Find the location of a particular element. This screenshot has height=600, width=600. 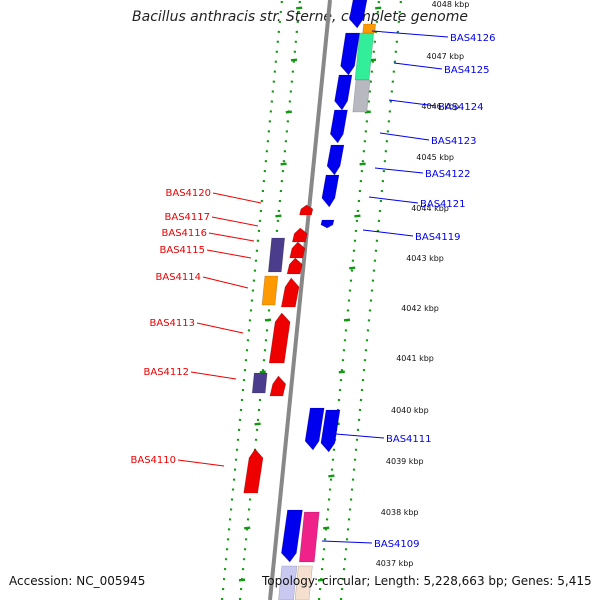

gene-box-purple-a is located at coordinates (276, 255).